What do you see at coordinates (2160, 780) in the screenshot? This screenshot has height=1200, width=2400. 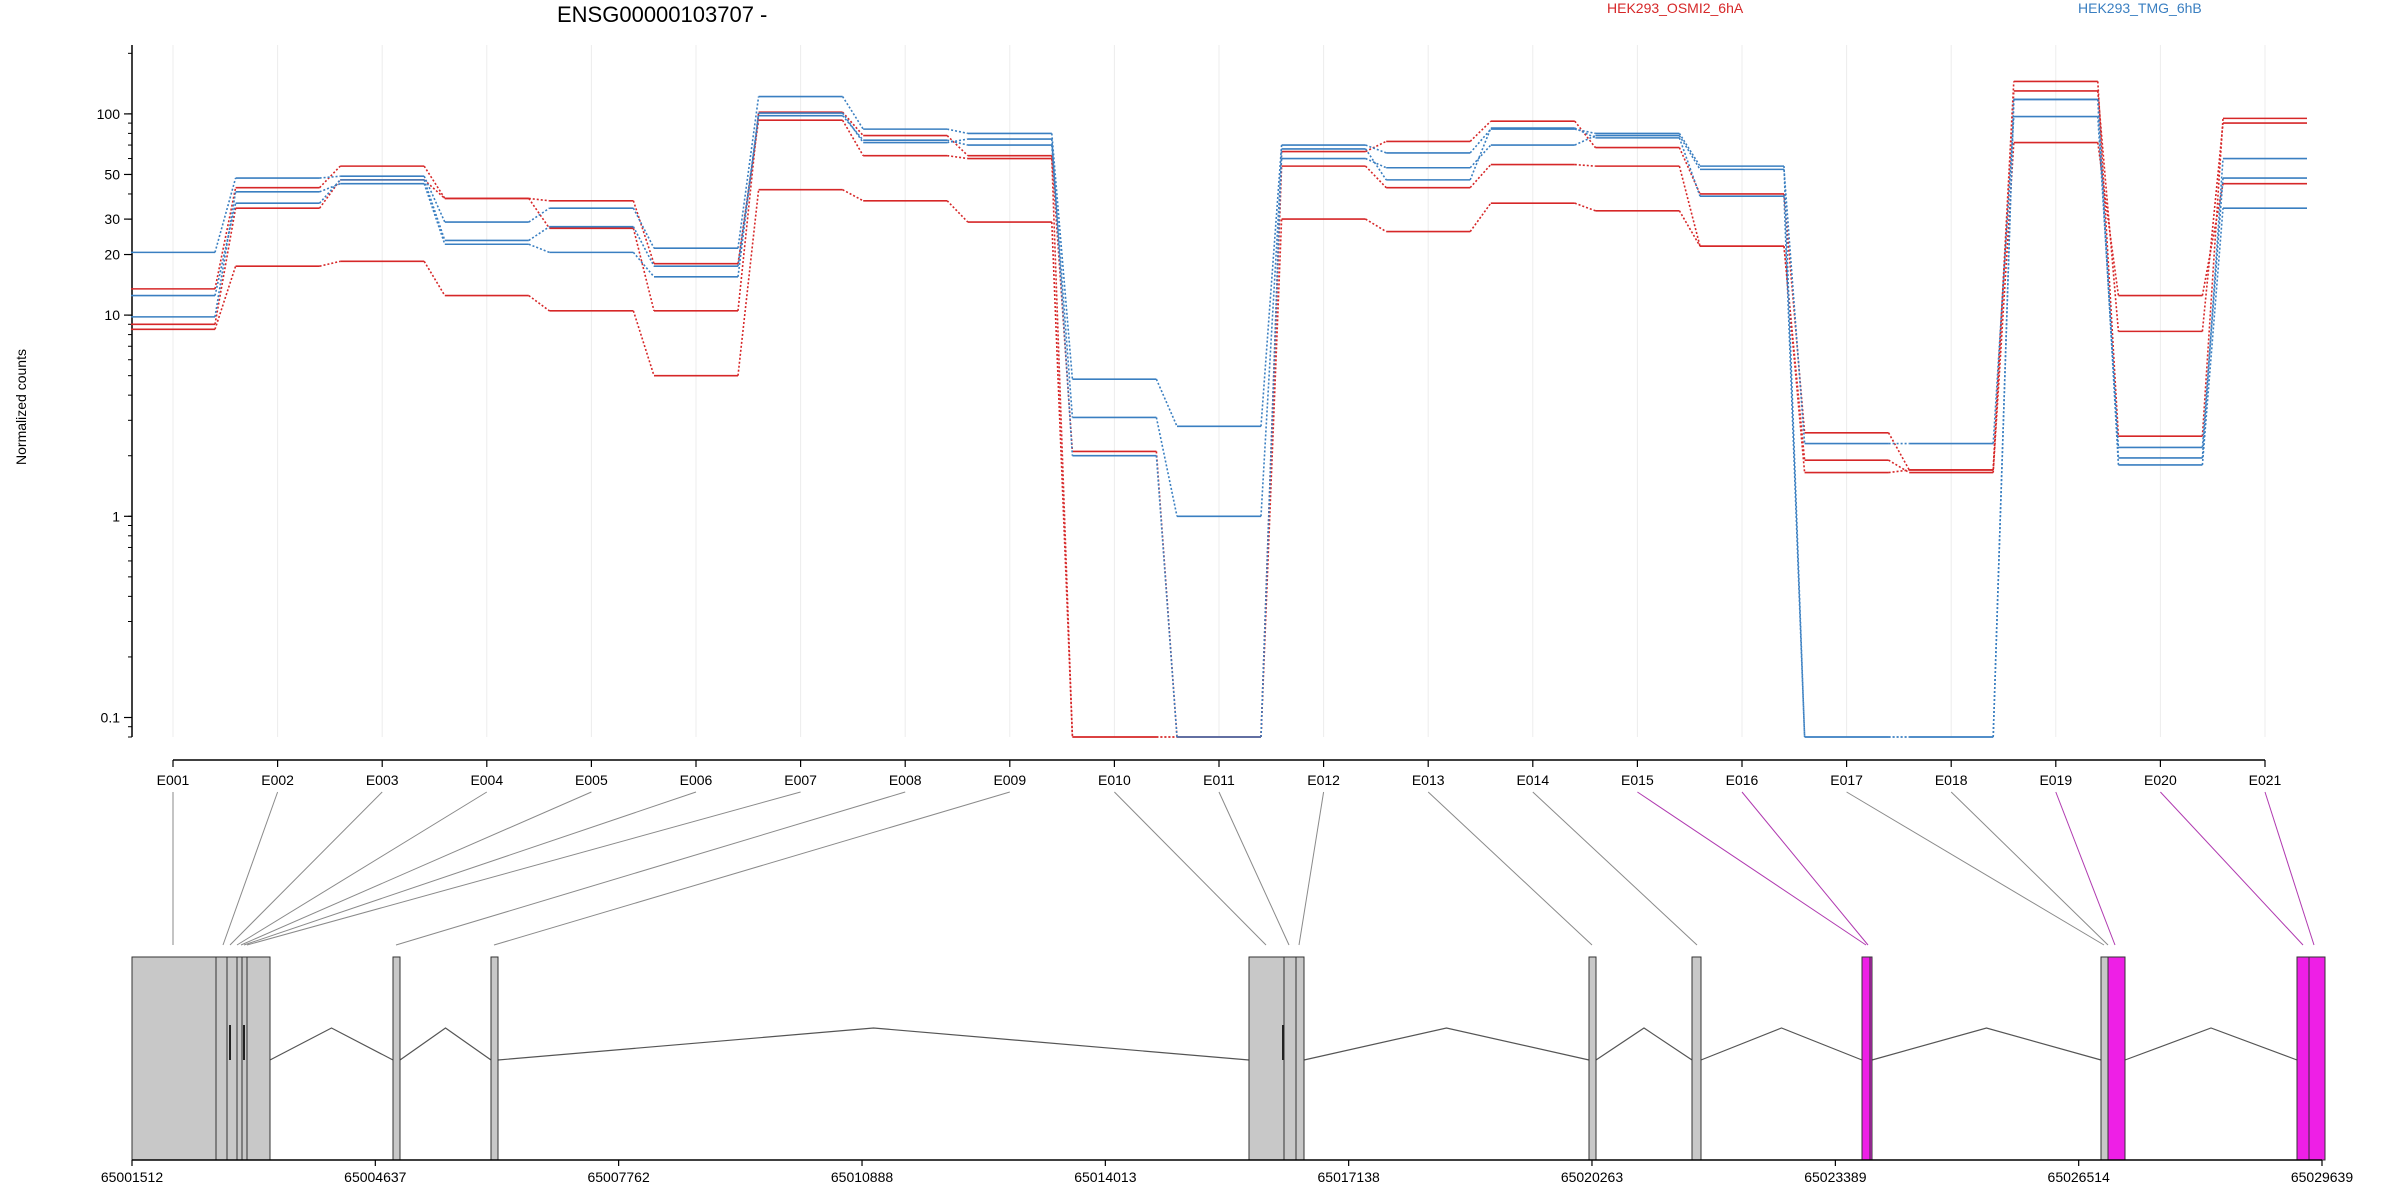 I see `x-tick-label: E020` at bounding box center [2160, 780].